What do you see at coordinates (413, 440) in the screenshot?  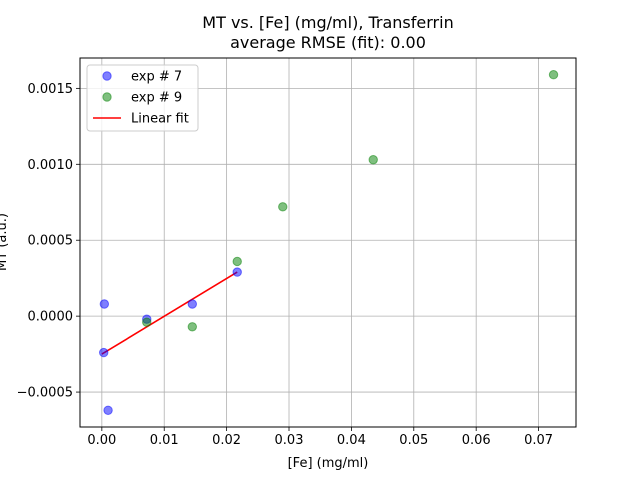 I see `x-tick-label: 0.05` at bounding box center [413, 440].